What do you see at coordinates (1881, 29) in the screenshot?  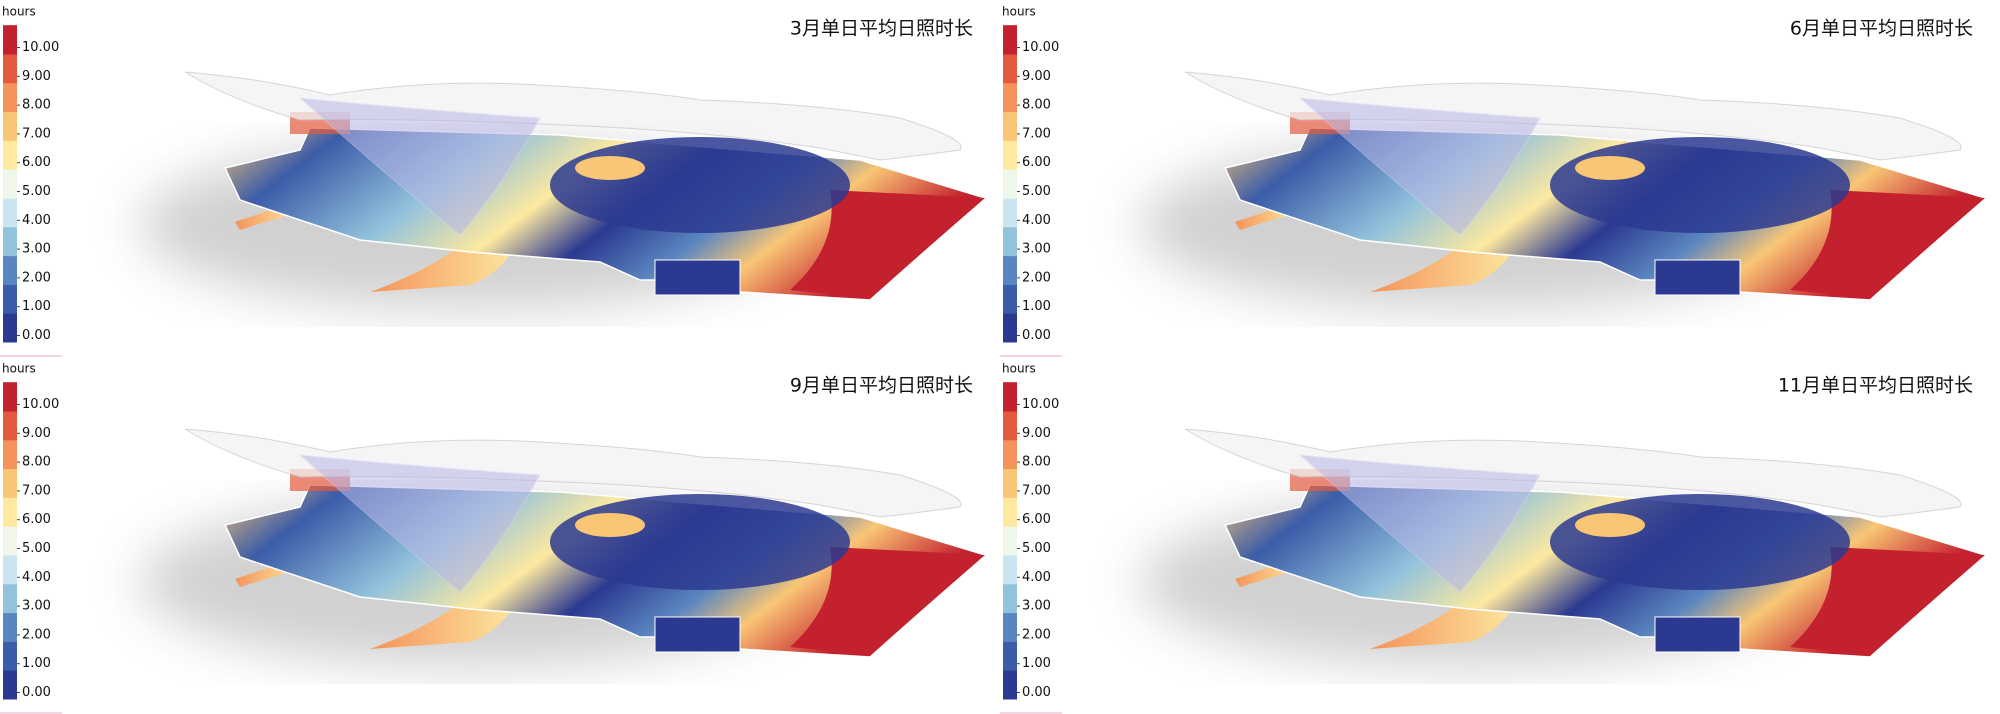 I see `panel-title: 6月单日平均日照时长` at bounding box center [1881, 29].